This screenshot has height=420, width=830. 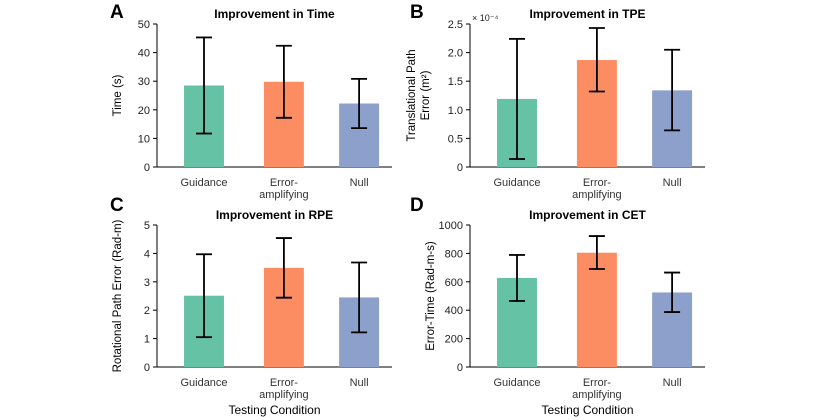 What do you see at coordinates (147, 254) in the screenshot?
I see `y-tick-label: 4` at bounding box center [147, 254].